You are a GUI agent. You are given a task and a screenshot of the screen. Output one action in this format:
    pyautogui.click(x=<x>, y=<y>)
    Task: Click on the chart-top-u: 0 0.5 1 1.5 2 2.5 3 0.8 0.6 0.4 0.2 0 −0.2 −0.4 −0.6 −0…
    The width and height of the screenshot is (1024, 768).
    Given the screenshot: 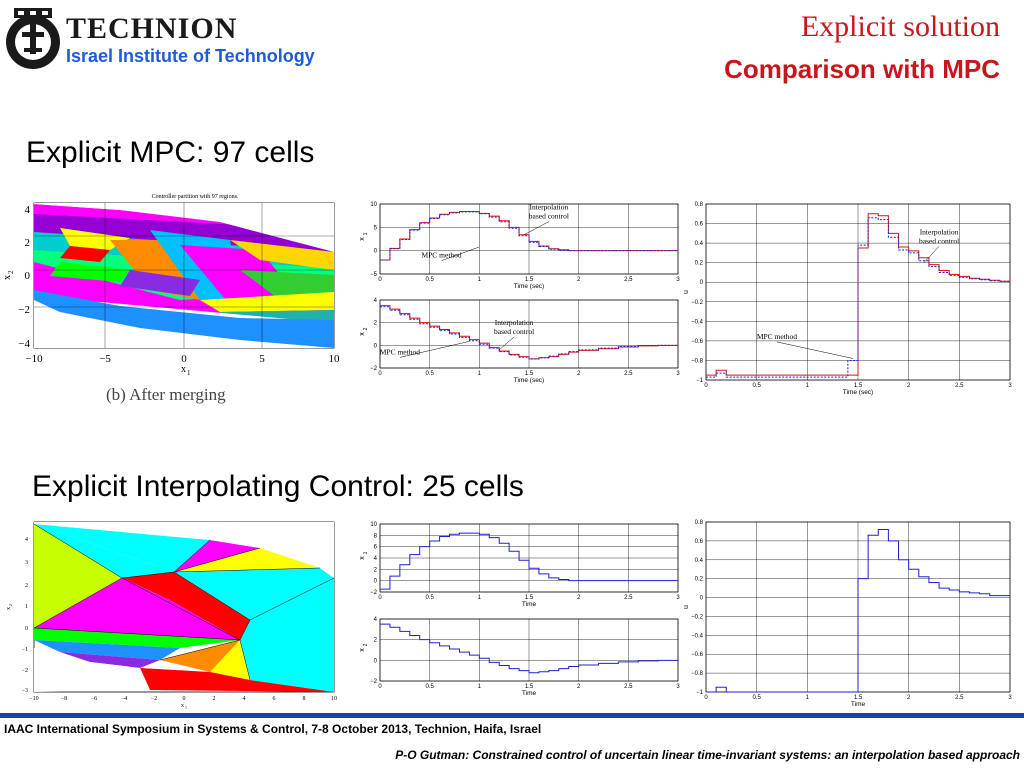 What is the action you would take?
    pyautogui.click(x=847, y=299)
    